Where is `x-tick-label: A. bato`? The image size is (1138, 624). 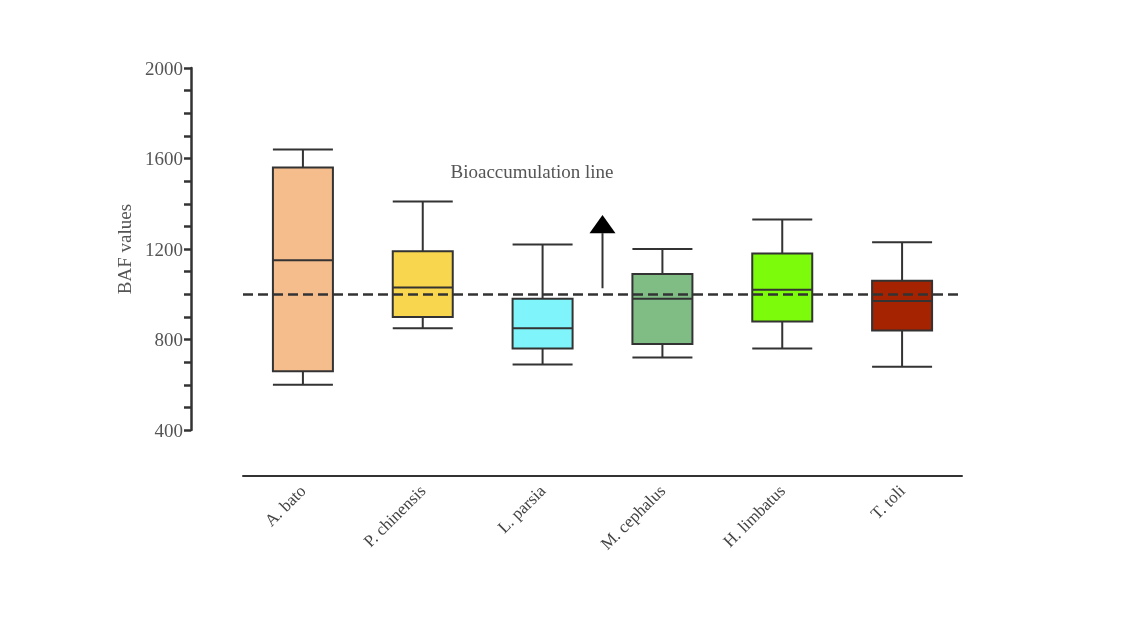 x-tick-label: A. bato is located at coordinates (285, 506).